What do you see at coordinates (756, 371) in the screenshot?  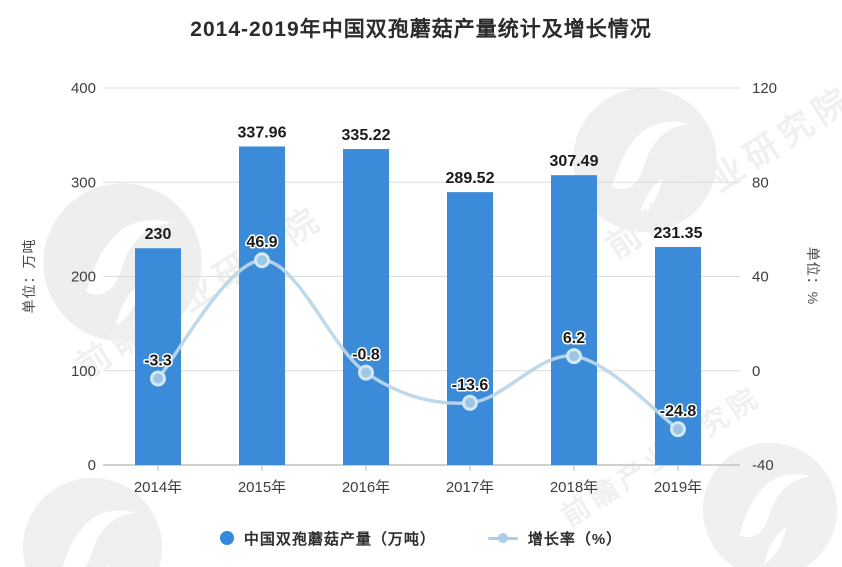 I see `right-axis-tick: 0` at bounding box center [756, 371].